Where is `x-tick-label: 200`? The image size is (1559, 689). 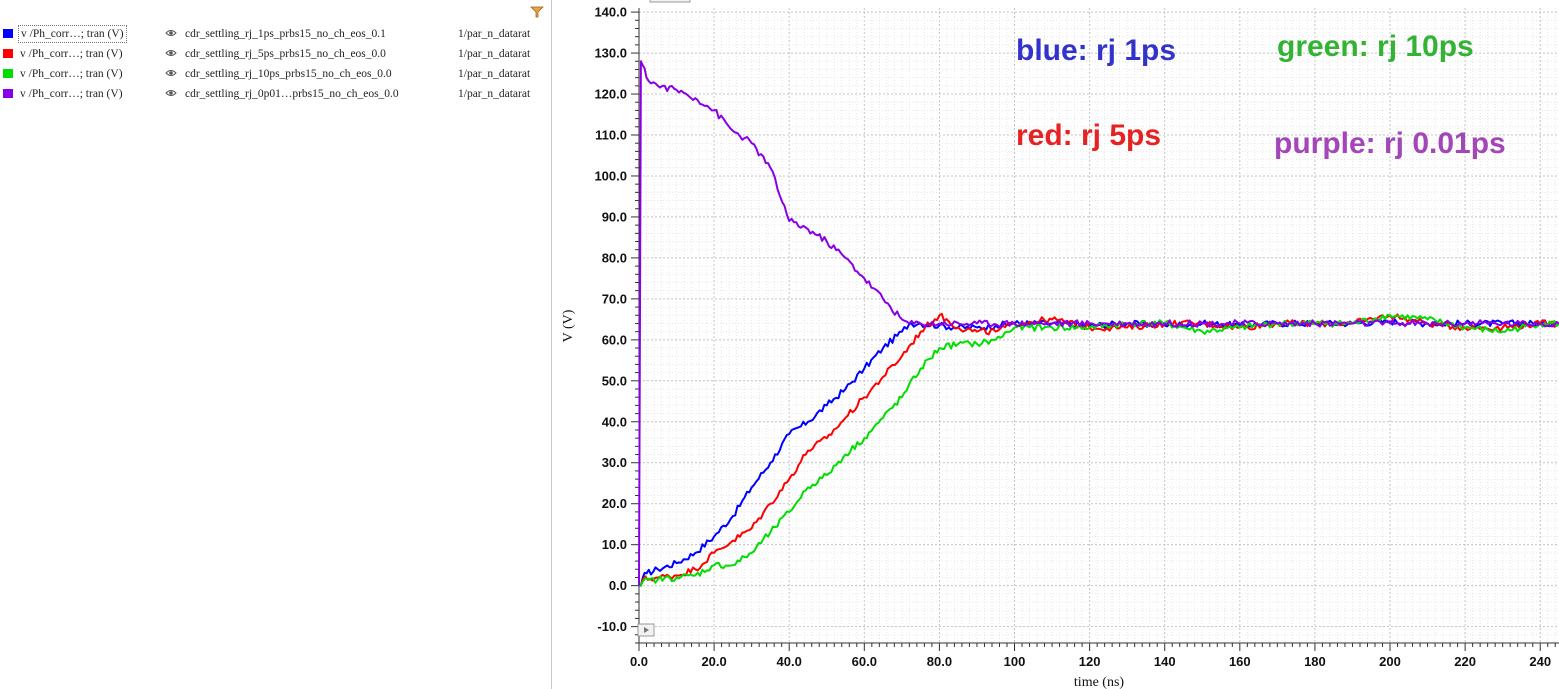 x-tick-label: 200 is located at coordinates (1390, 661).